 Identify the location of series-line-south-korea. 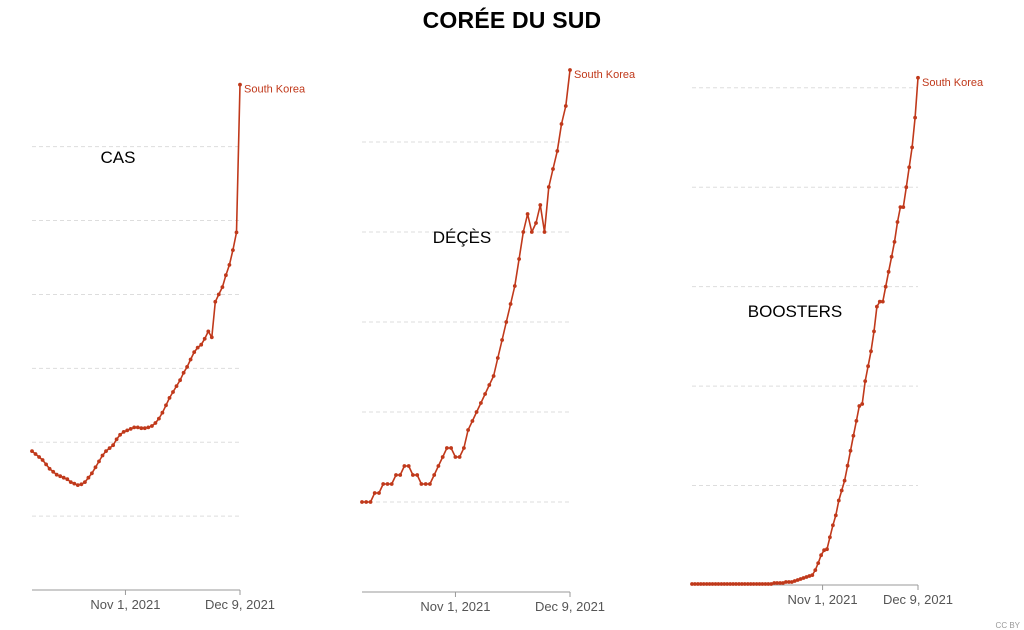
(136, 285).